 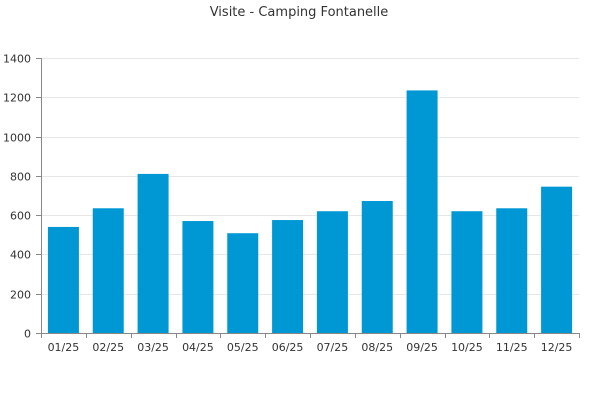 What do you see at coordinates (288, 347) in the screenshot?
I see `x-tick-label: 06/25` at bounding box center [288, 347].